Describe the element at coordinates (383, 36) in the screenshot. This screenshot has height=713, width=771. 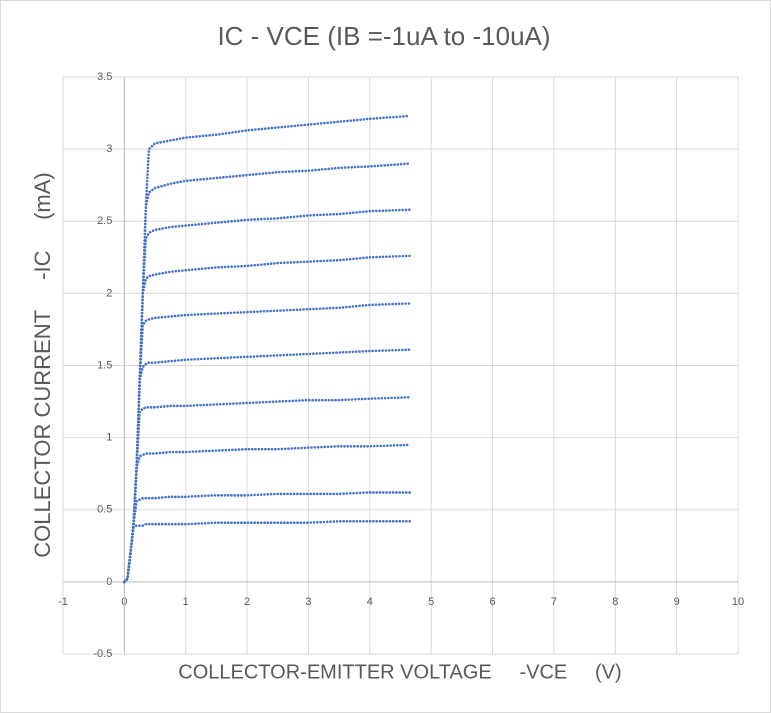
I see `chart-title: IC - VCE (IB =-1uA to -10uA)` at that location.